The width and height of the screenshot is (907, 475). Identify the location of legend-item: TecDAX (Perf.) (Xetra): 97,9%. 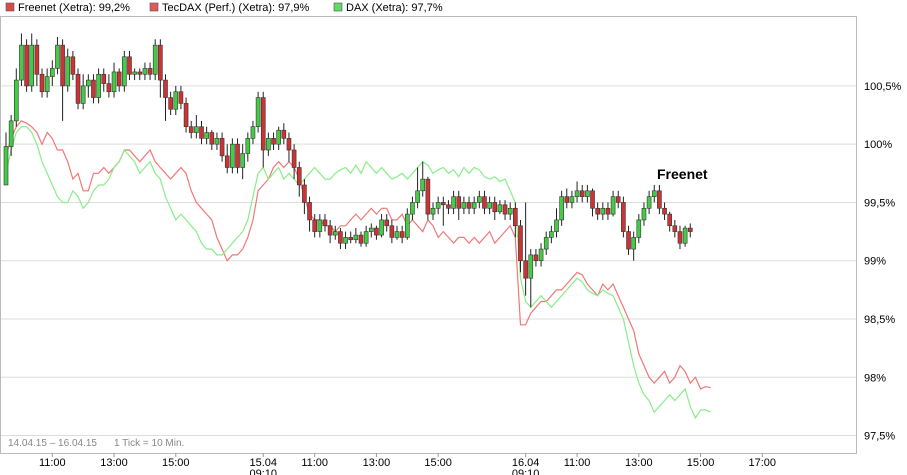
(229, 8).